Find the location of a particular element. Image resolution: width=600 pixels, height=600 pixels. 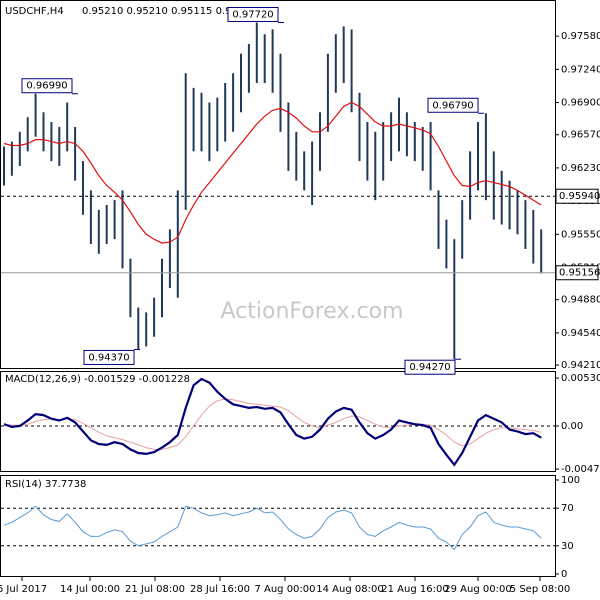

x-tick-label: 29 Aug 00:00 is located at coordinates (477, 589).